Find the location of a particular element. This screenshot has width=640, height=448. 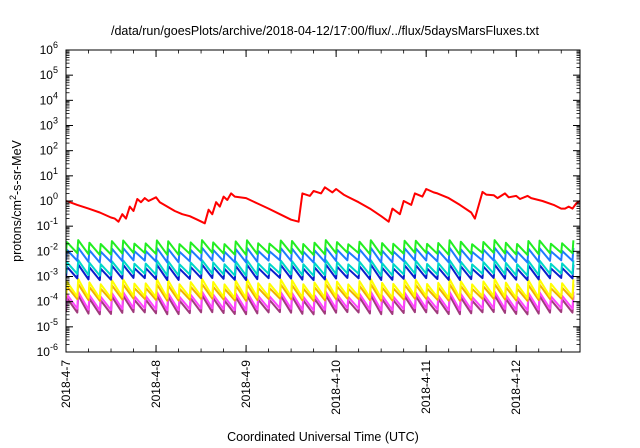

y-tick-exponent: -5 is located at coordinates (54, 322).